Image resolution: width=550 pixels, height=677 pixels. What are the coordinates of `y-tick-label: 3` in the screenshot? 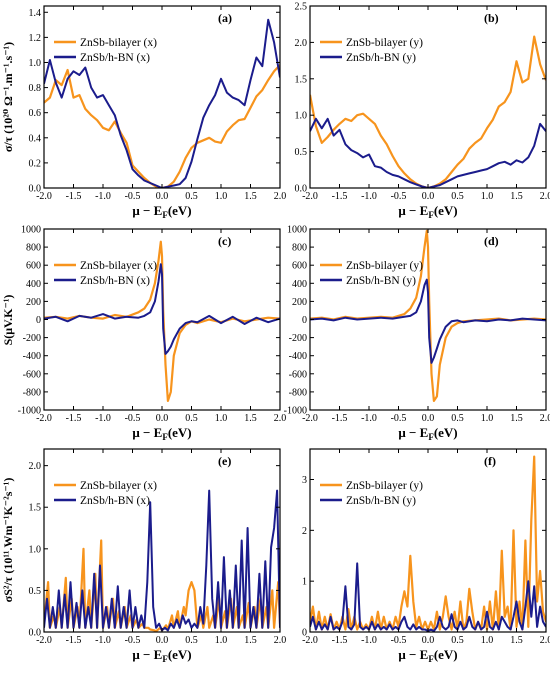 It's located at (304, 480).